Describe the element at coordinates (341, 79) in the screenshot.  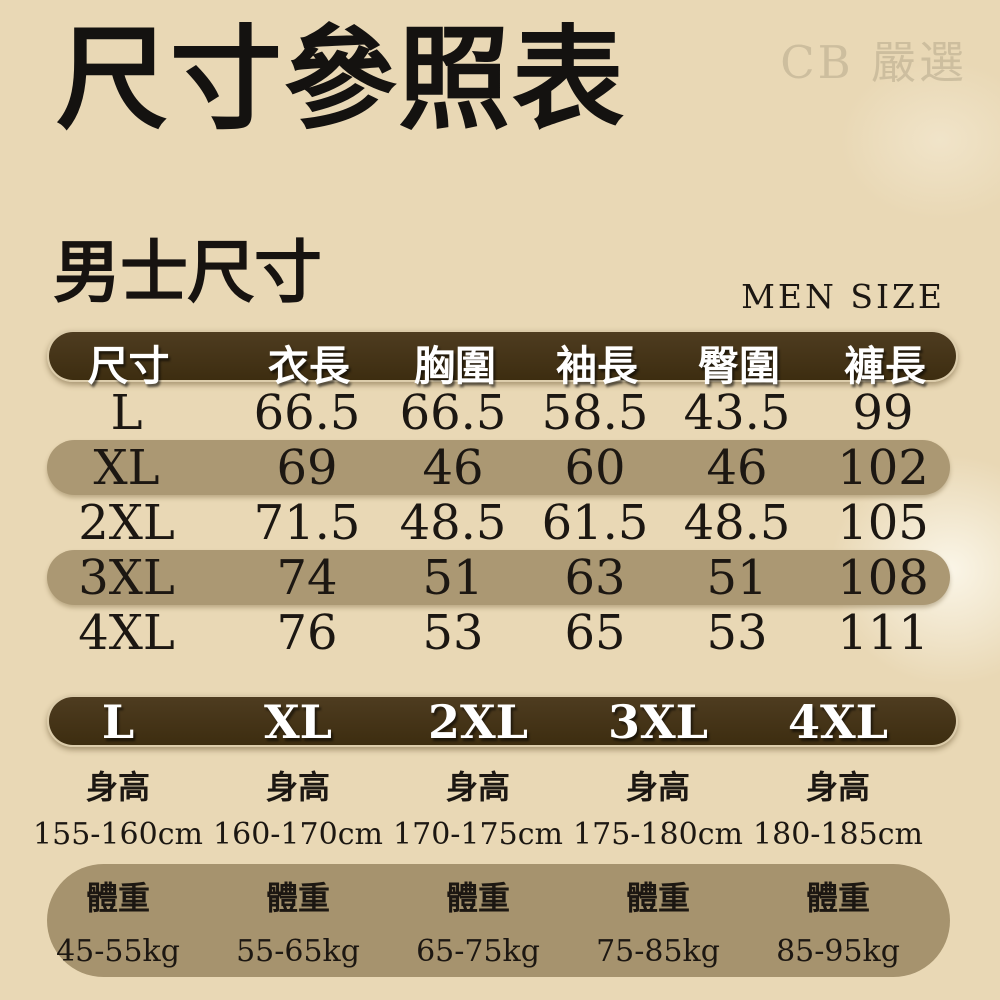
I see `page-title: 尺寸參照表` at that location.